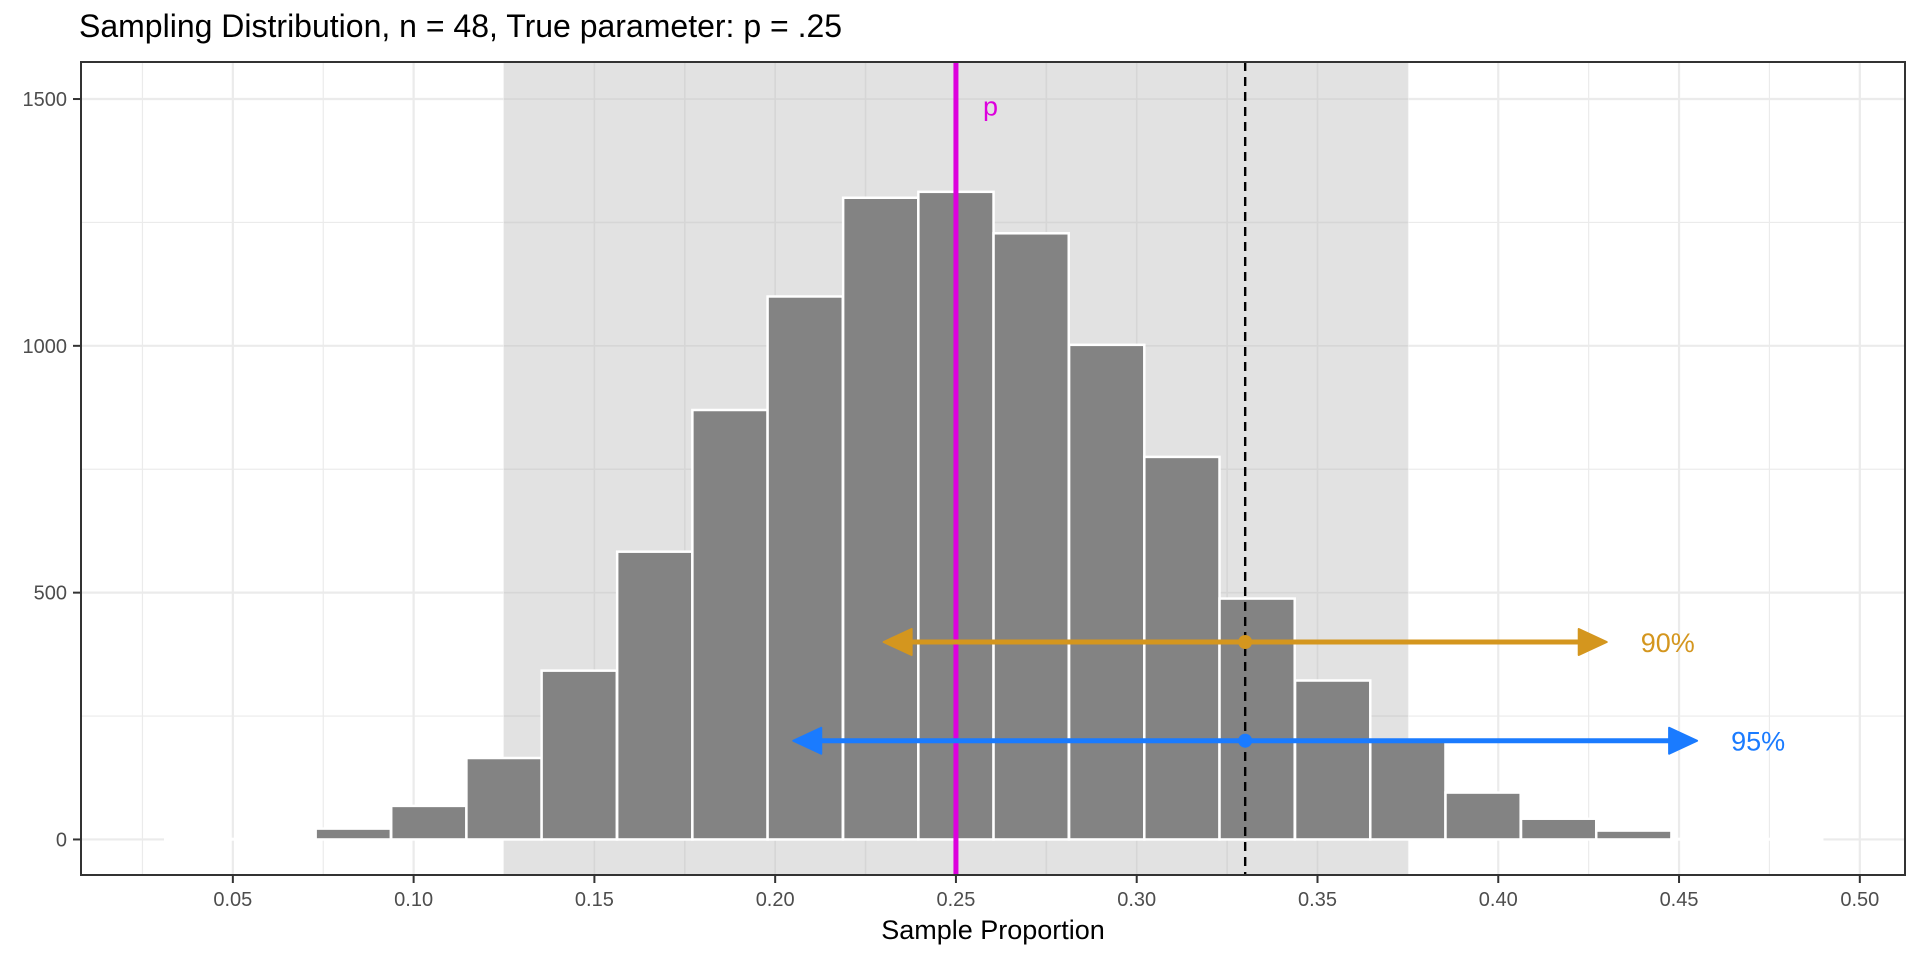  What do you see at coordinates (1136, 900) in the screenshot?
I see `x-tick-label: 0.30` at bounding box center [1136, 900].